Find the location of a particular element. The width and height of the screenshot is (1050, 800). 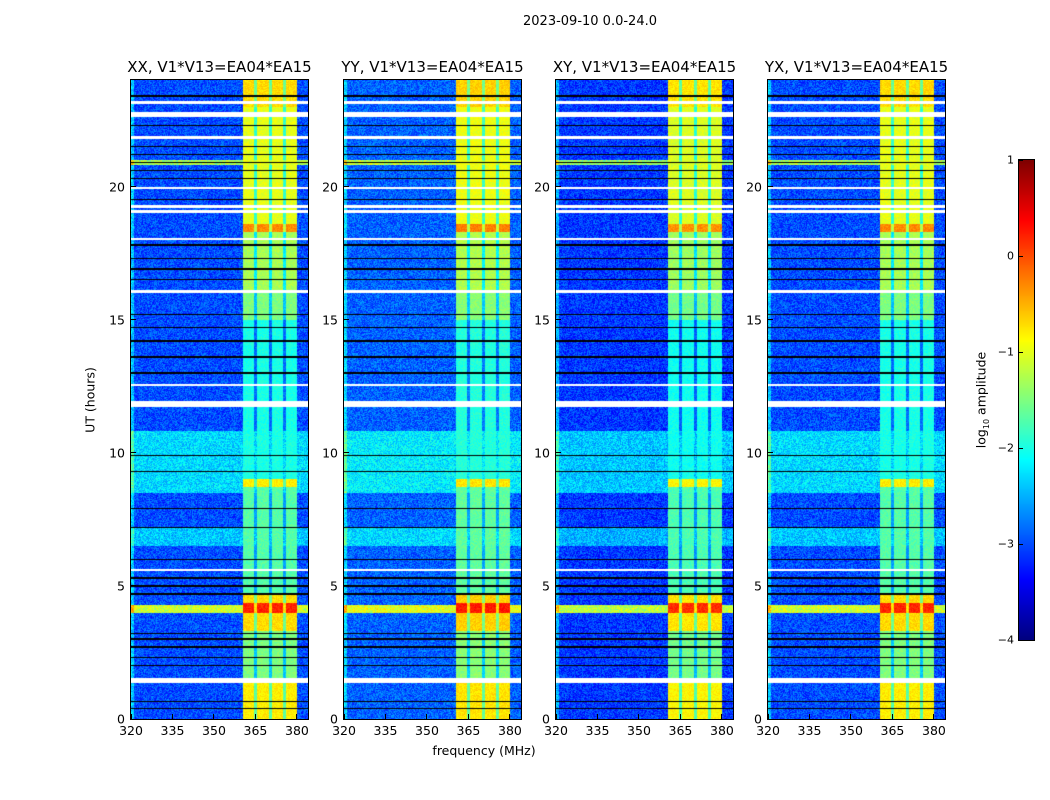

panel-title: XX, V1*V13=EA04*EA15 is located at coordinates (219, 67).